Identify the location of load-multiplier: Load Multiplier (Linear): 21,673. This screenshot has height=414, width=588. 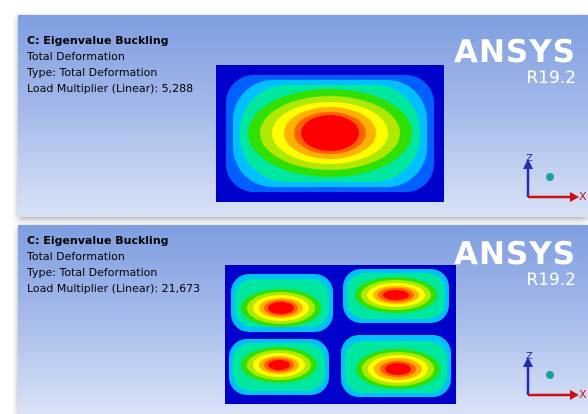
(114, 288).